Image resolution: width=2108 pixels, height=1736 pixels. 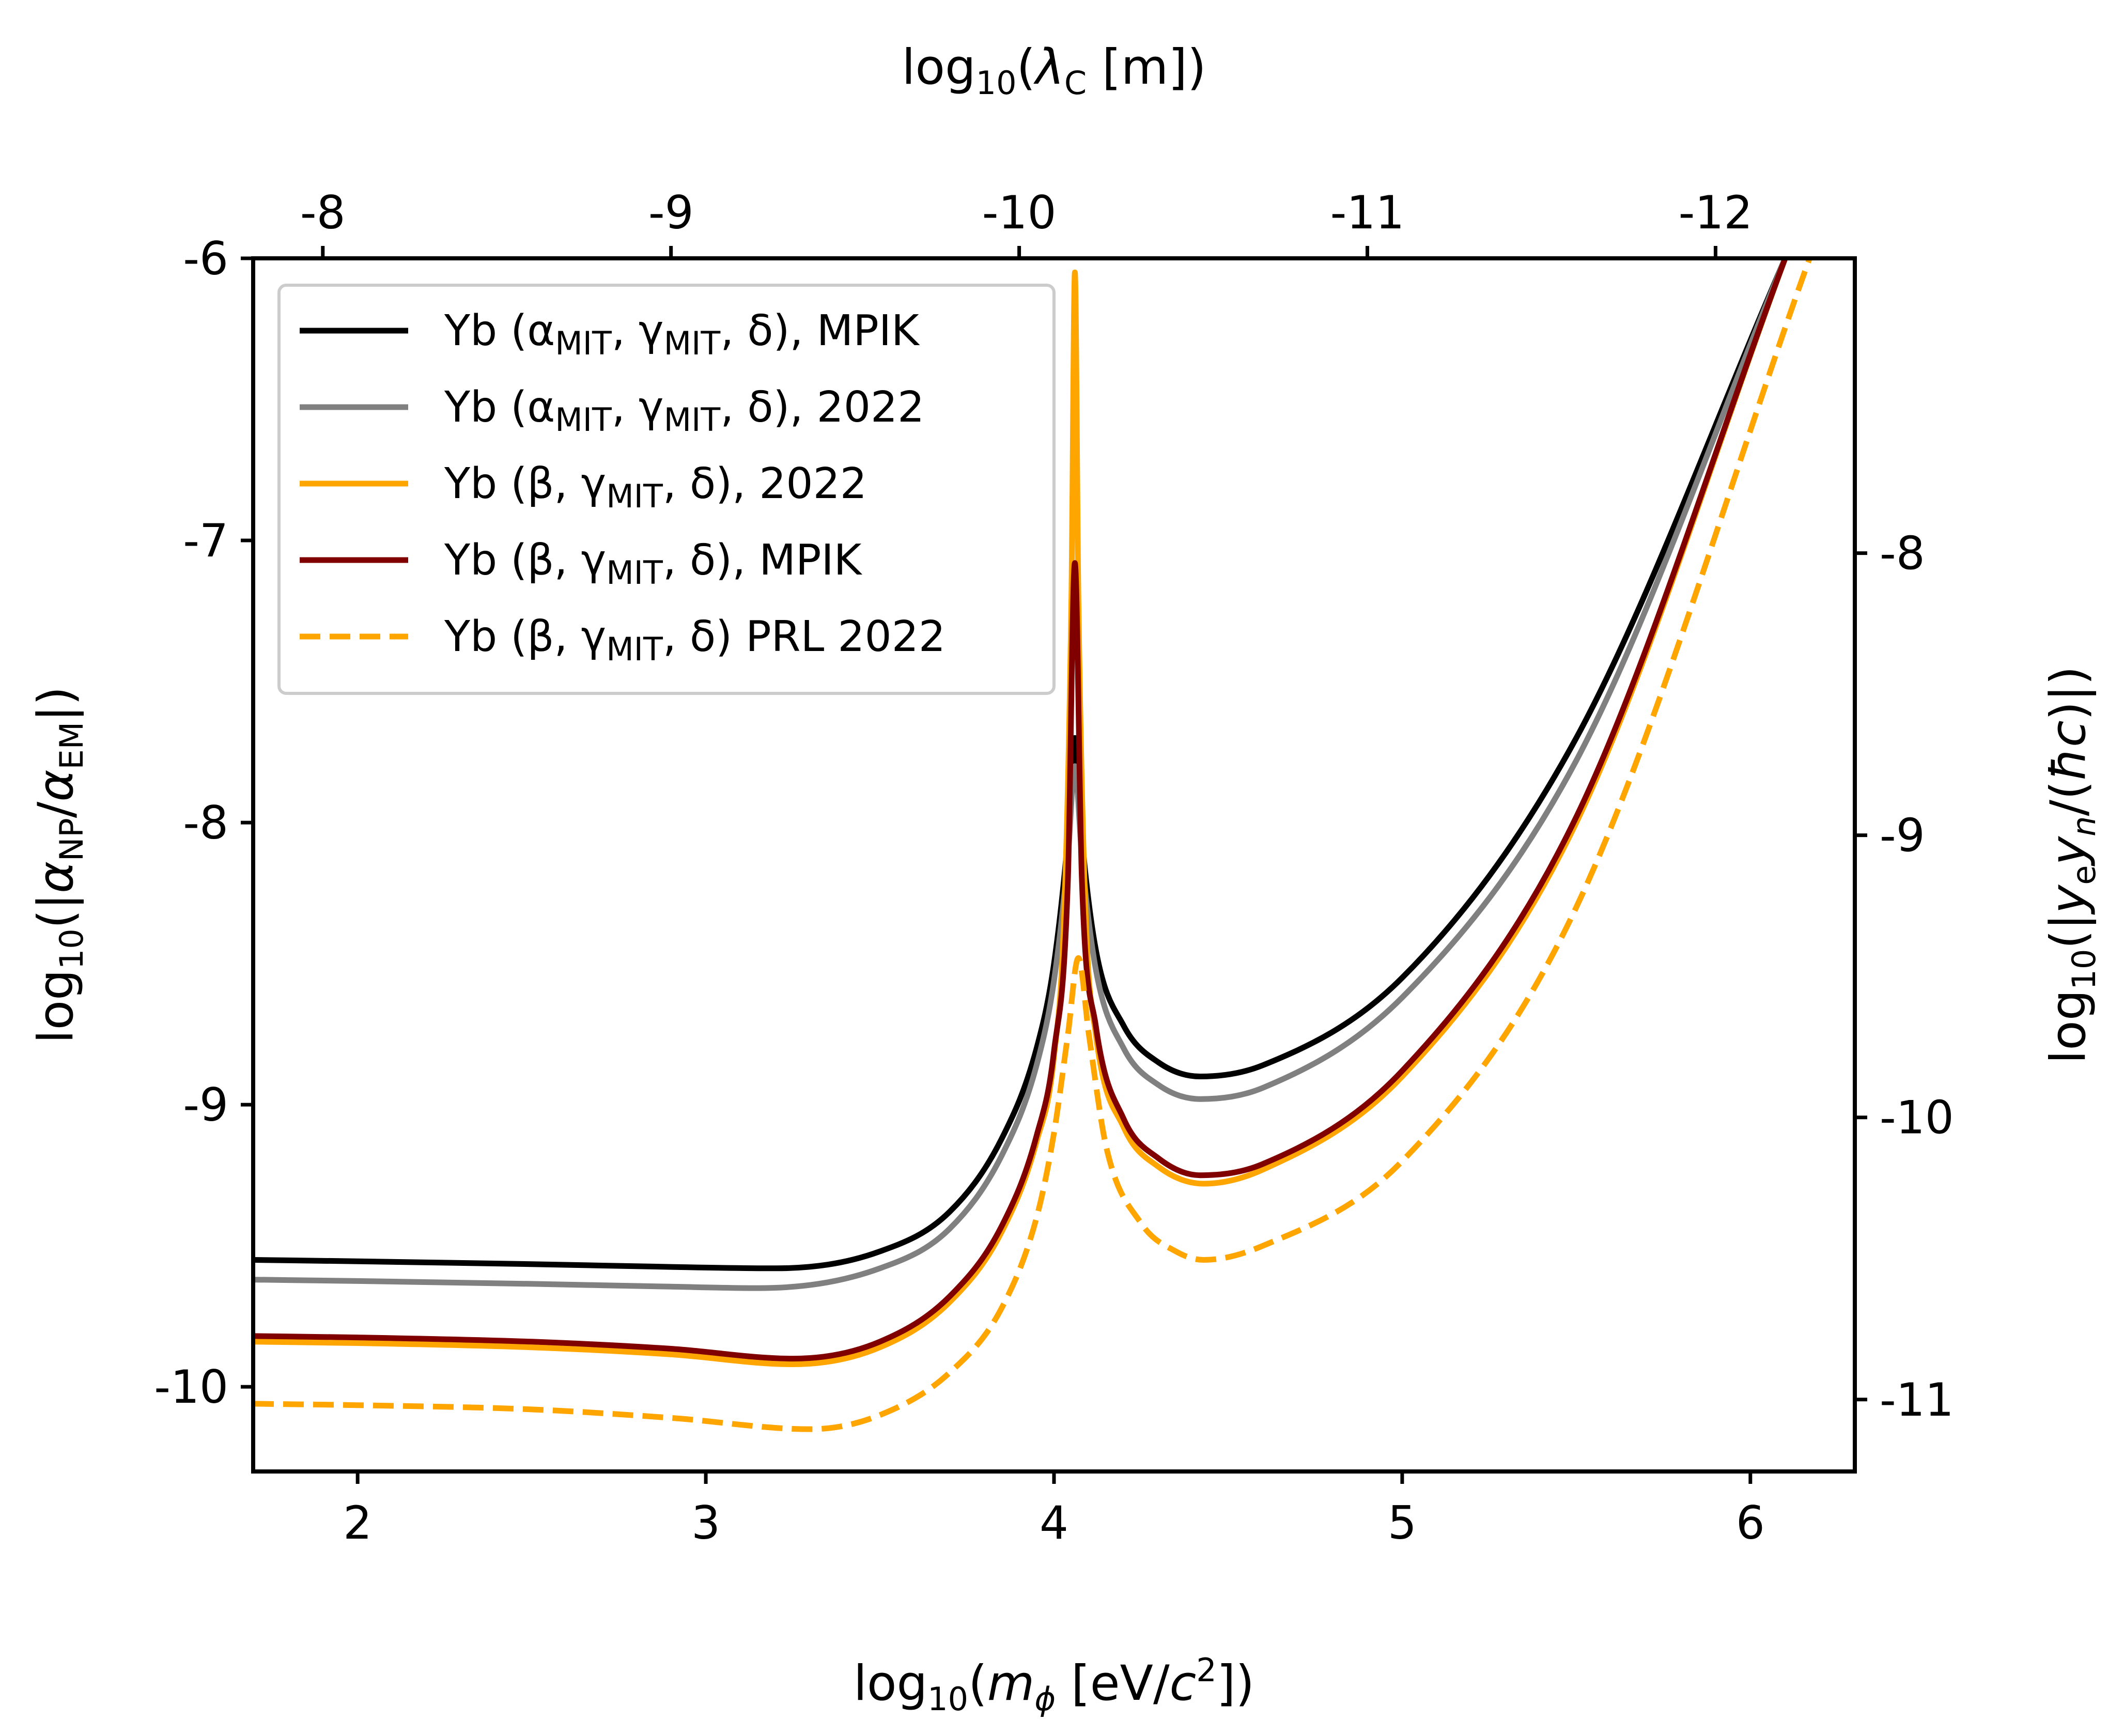 What do you see at coordinates (1751, 1523) in the screenshot?
I see `x-tick-label: 6` at bounding box center [1751, 1523].